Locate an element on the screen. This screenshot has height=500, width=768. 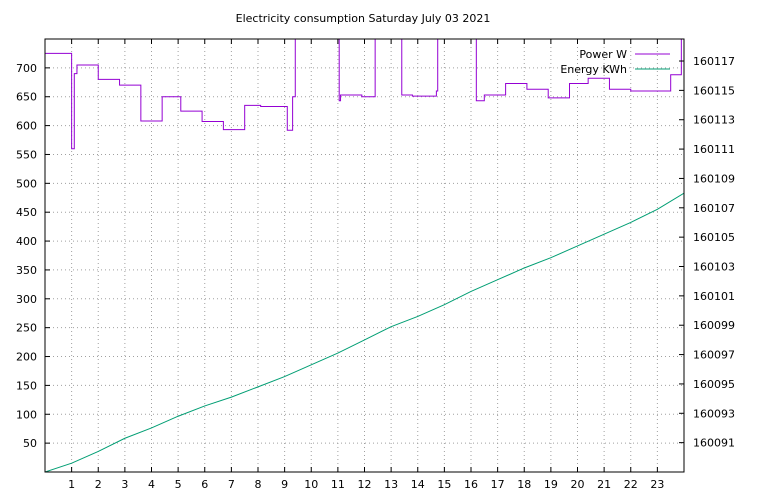
x-tick-label: 5 is located at coordinates (178, 484).